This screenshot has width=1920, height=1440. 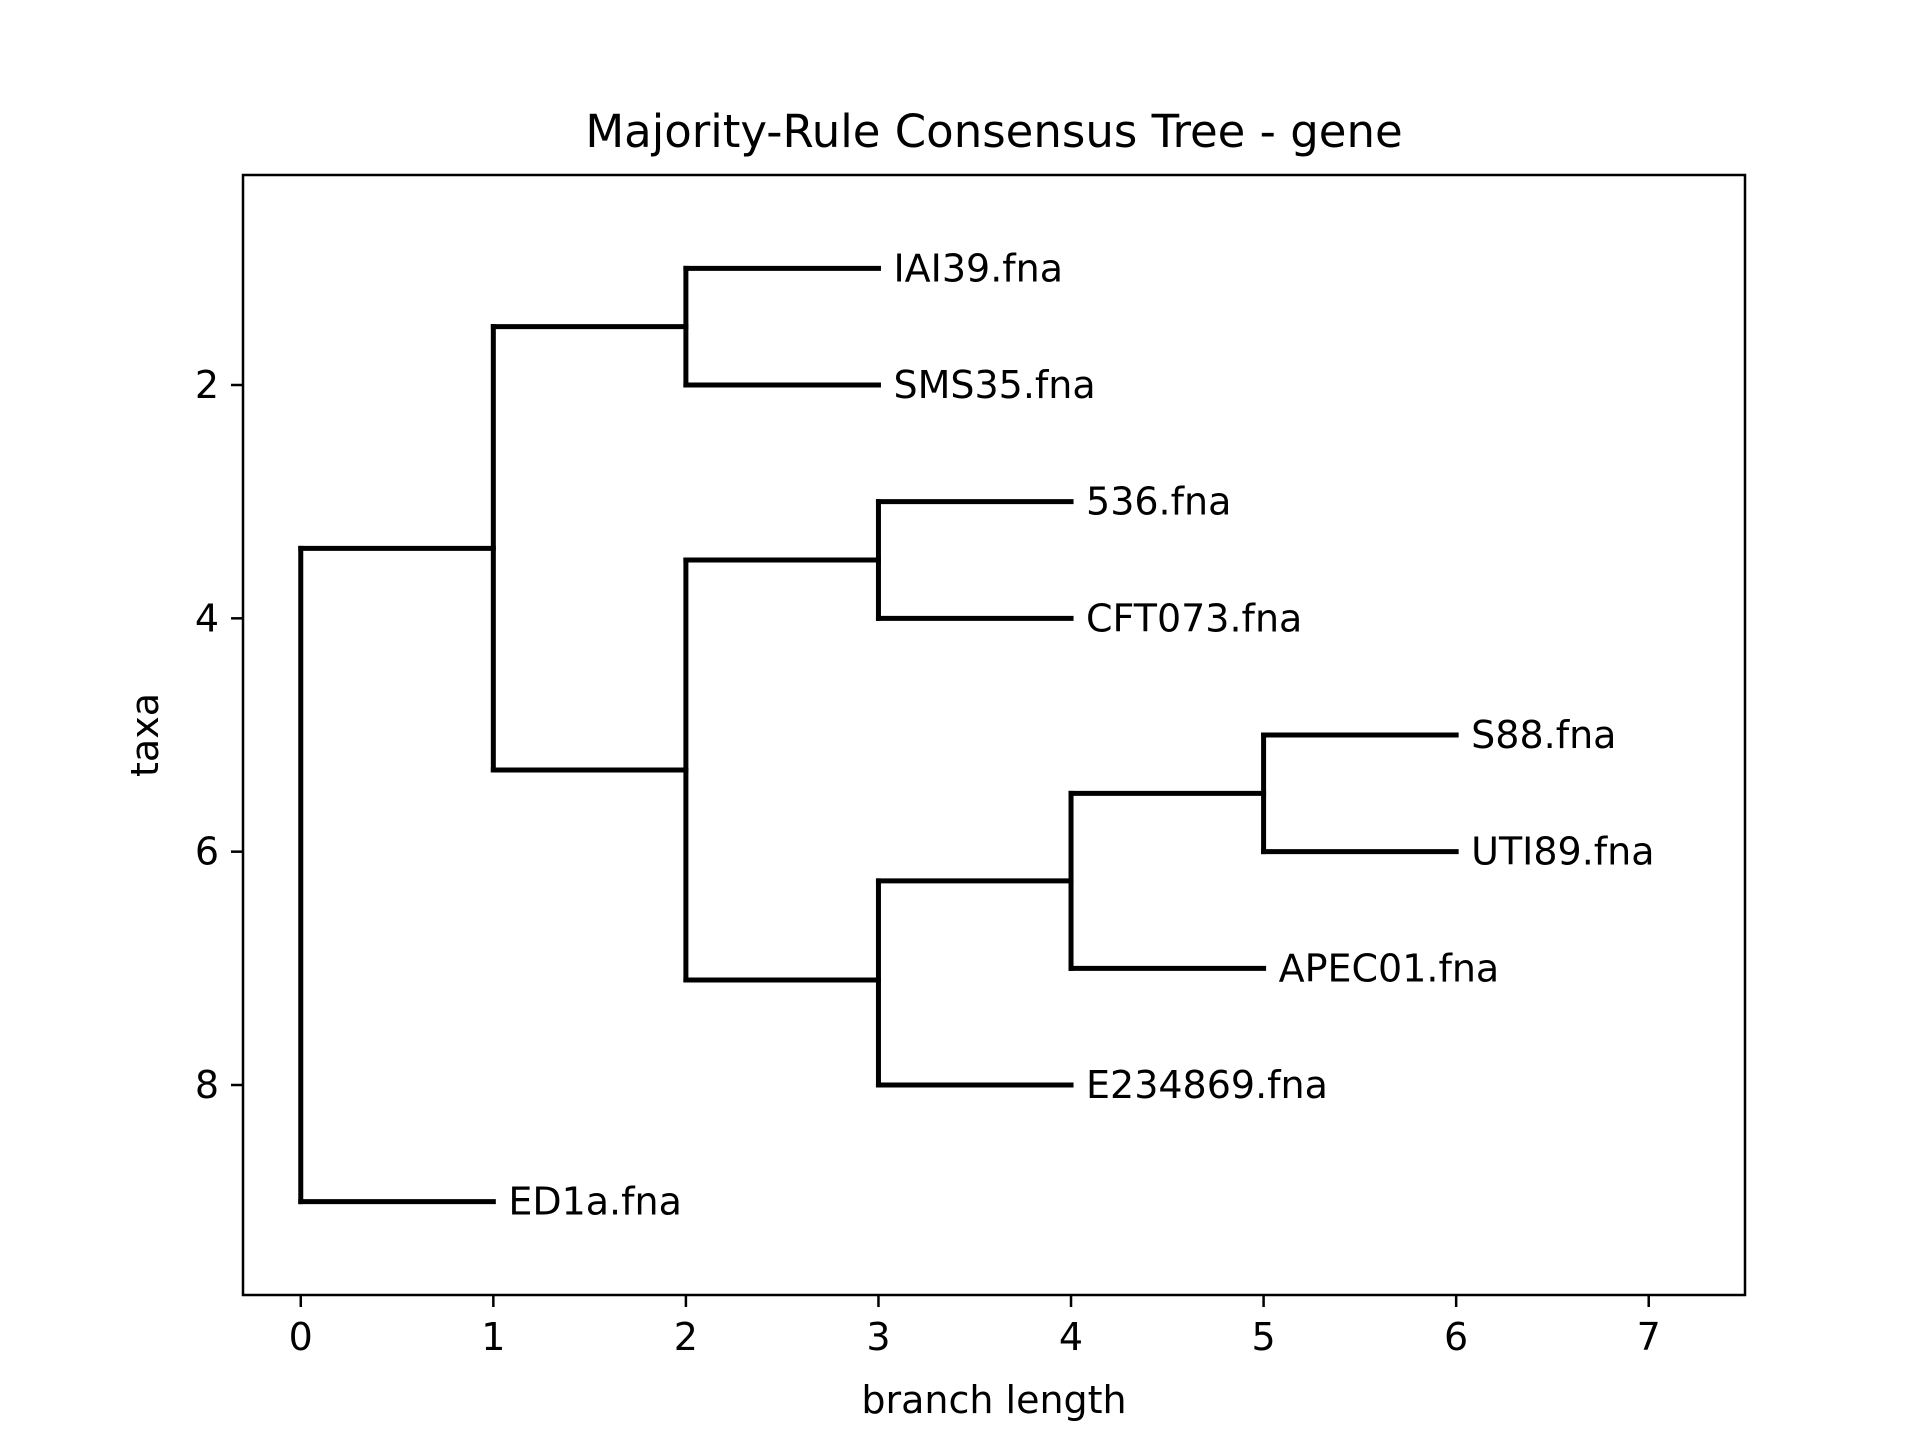 What do you see at coordinates (993, 131) in the screenshot?
I see `chart-title: Majority-Rule Consensus Tree - gene` at bounding box center [993, 131].